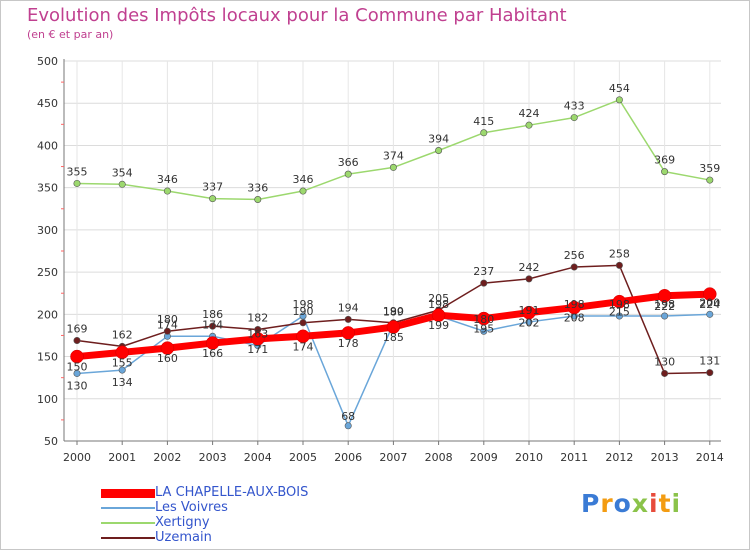 Image resolution: width=750 pixels, height=550 pixels. What do you see at coordinates (348, 416) in the screenshot?
I see `data-label: 68` at bounding box center [348, 416].